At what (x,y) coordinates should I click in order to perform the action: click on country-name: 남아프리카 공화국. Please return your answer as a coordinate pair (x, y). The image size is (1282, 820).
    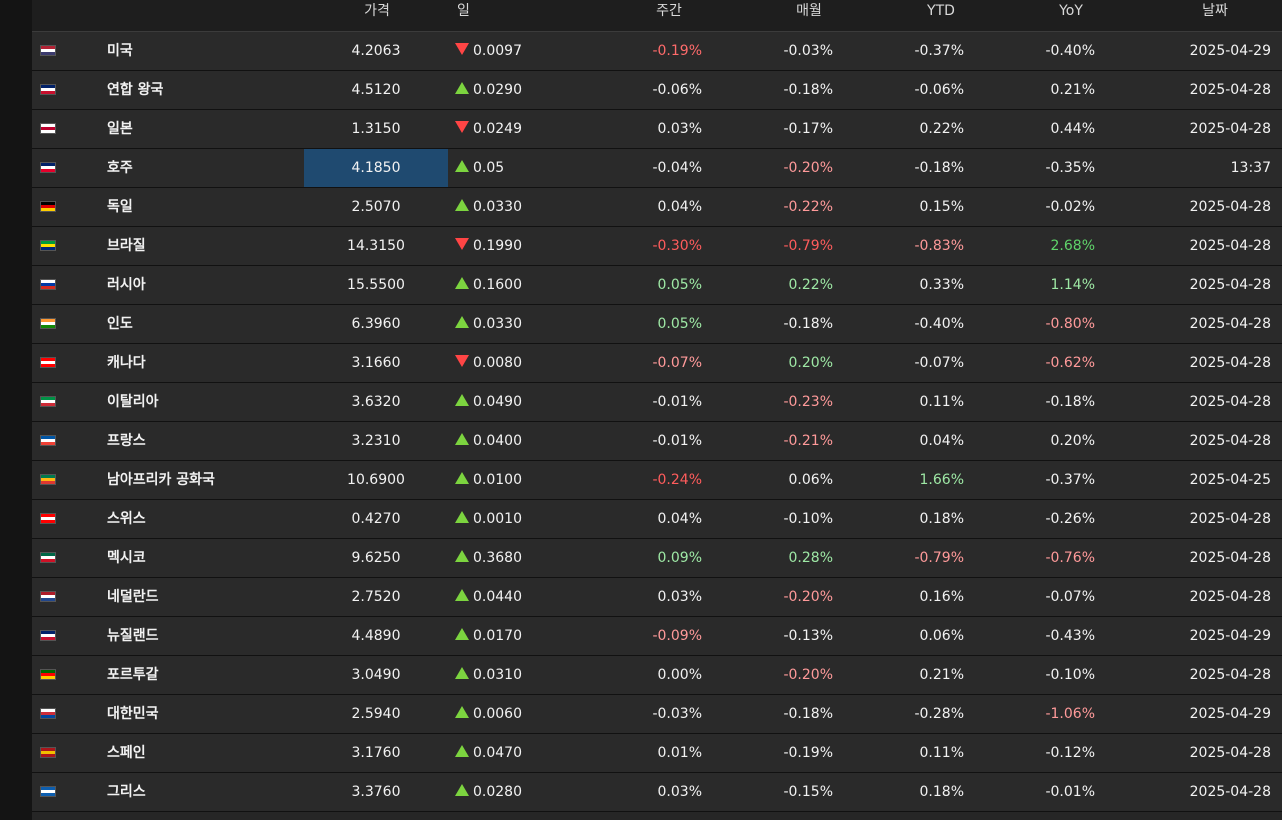
    Looking at the image, I should click on (161, 480).